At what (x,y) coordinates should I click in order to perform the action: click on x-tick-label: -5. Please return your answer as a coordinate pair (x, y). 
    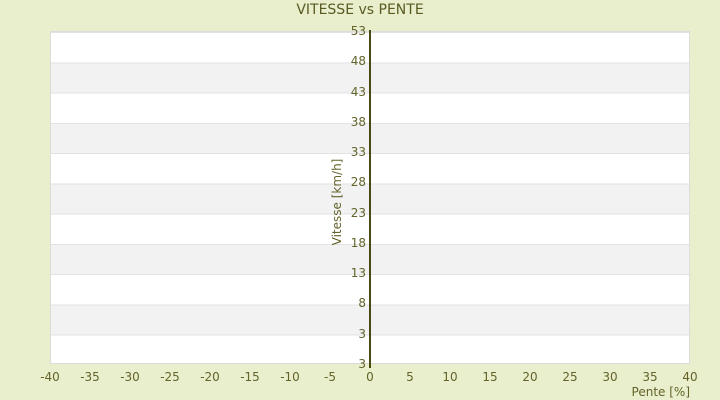
    Looking at the image, I should click on (330, 377).